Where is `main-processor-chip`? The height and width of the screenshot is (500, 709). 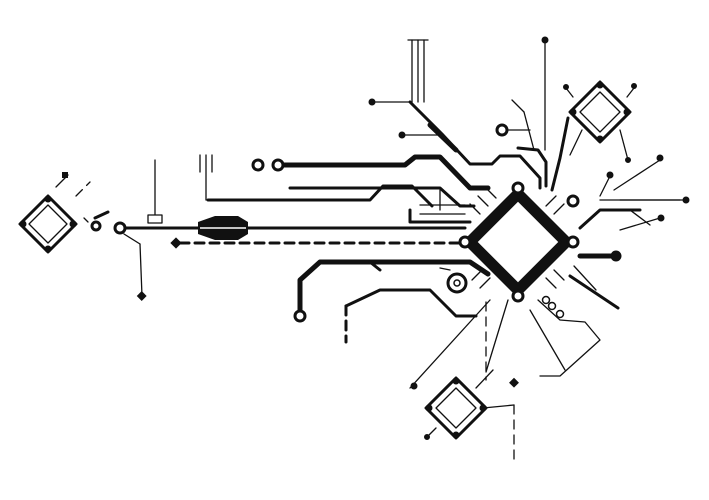
main-processor-chip is located at coordinates (519, 242).